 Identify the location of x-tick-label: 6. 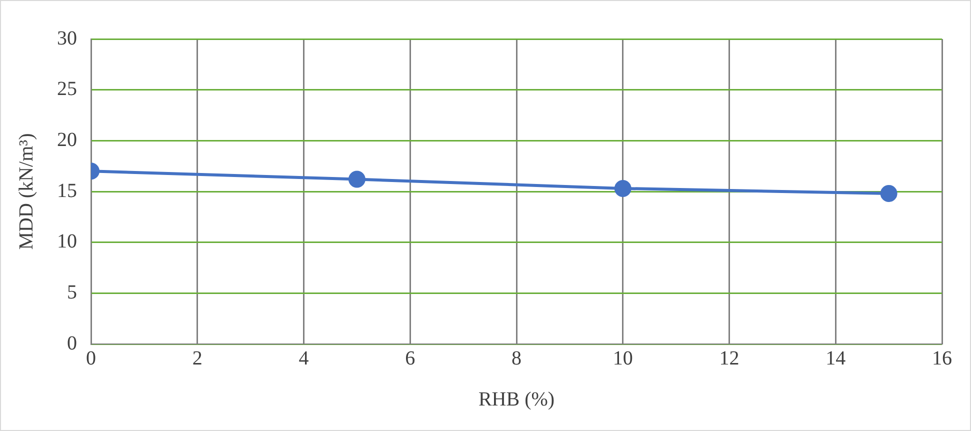
(410, 358).